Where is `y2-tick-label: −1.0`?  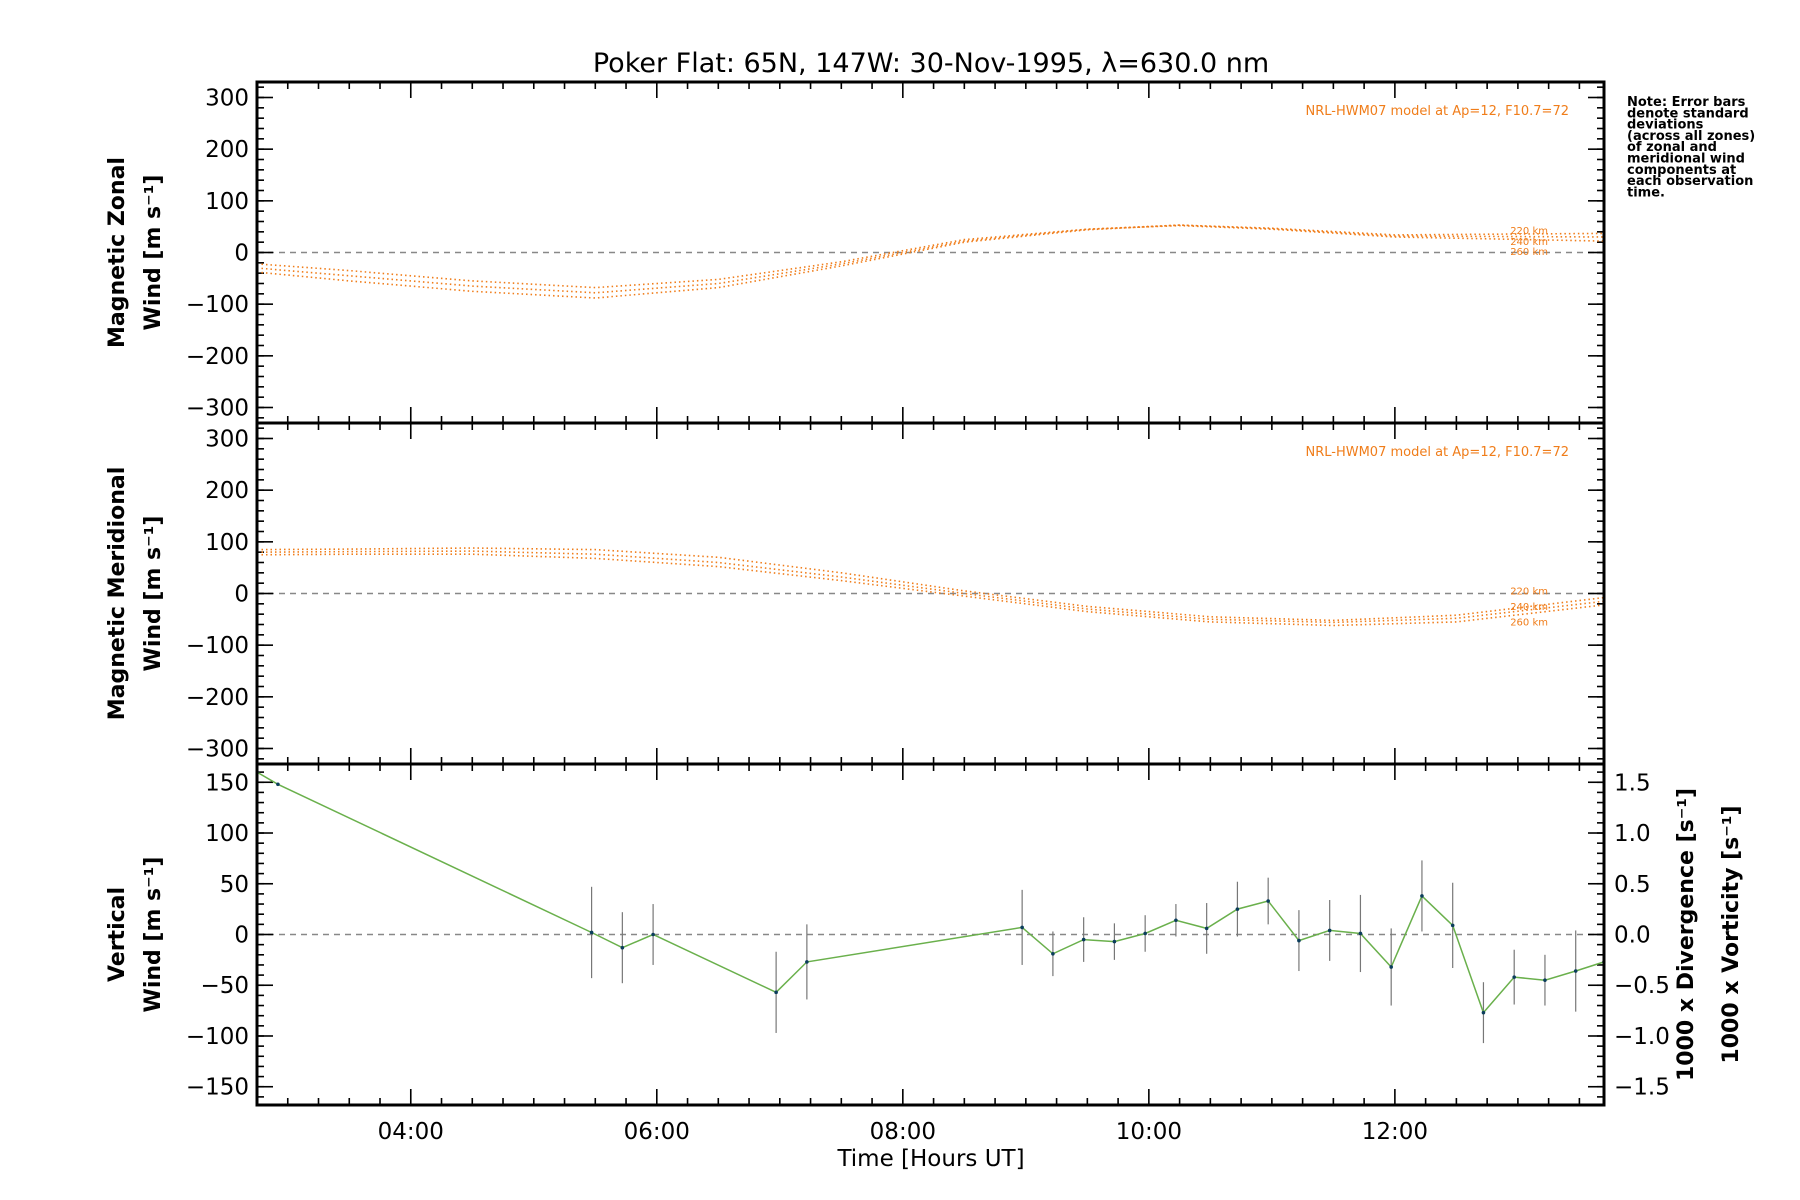
y2-tick-label: −1.0 is located at coordinates (1642, 1037).